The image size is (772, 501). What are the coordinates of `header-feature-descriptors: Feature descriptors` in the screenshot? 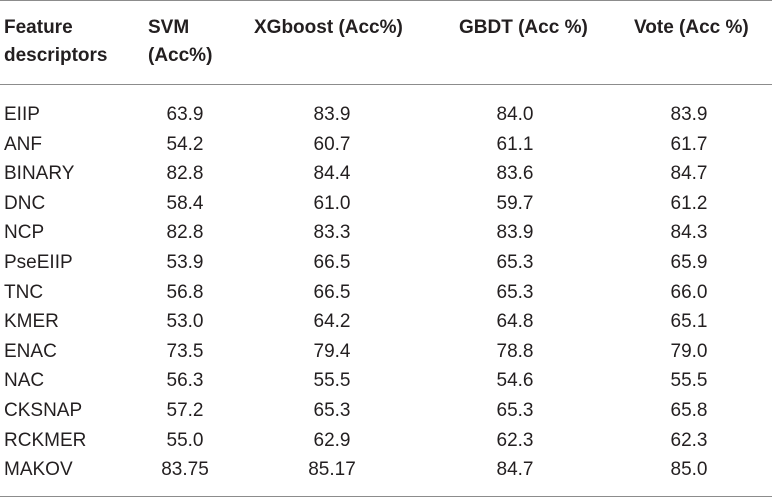 It's located at (74, 42).